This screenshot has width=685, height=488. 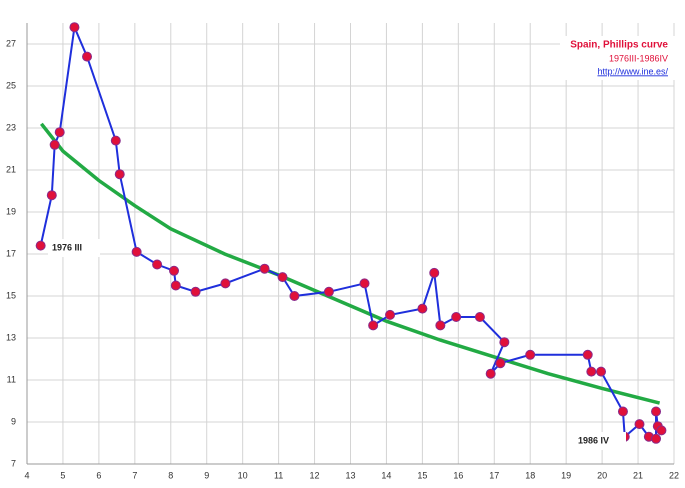 I want to click on source-link: http://www.ine.es/, so click(x=632, y=71).